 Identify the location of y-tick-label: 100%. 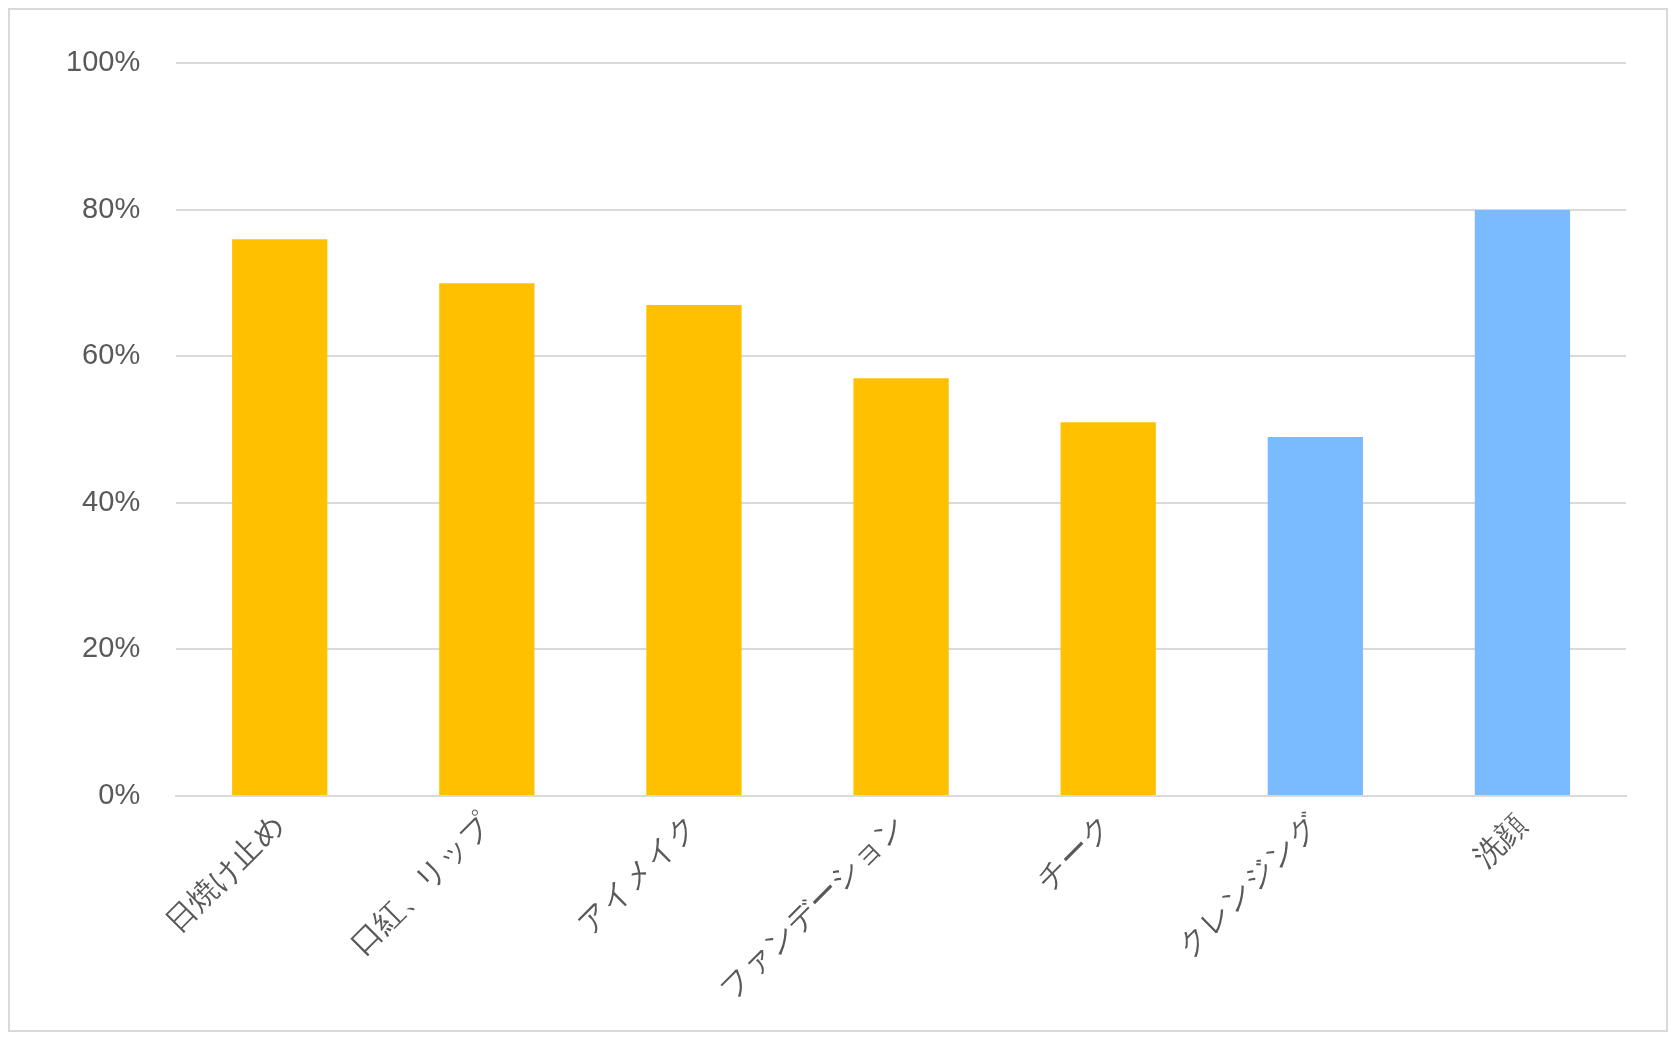
(103, 61).